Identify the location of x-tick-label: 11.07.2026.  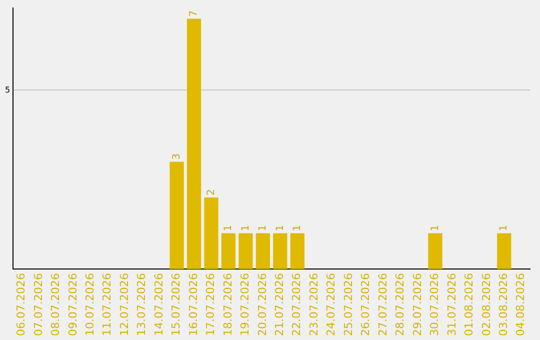
(107, 304).